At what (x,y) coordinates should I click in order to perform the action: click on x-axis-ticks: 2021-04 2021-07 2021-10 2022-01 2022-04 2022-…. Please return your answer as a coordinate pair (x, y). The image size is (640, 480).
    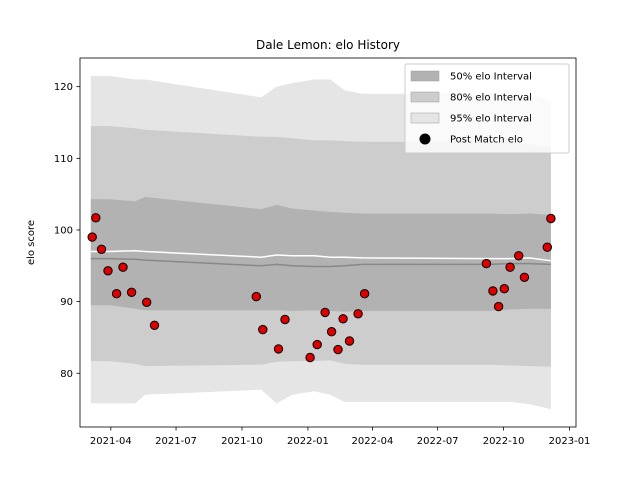
    Looking at the image, I should click on (340, 437).